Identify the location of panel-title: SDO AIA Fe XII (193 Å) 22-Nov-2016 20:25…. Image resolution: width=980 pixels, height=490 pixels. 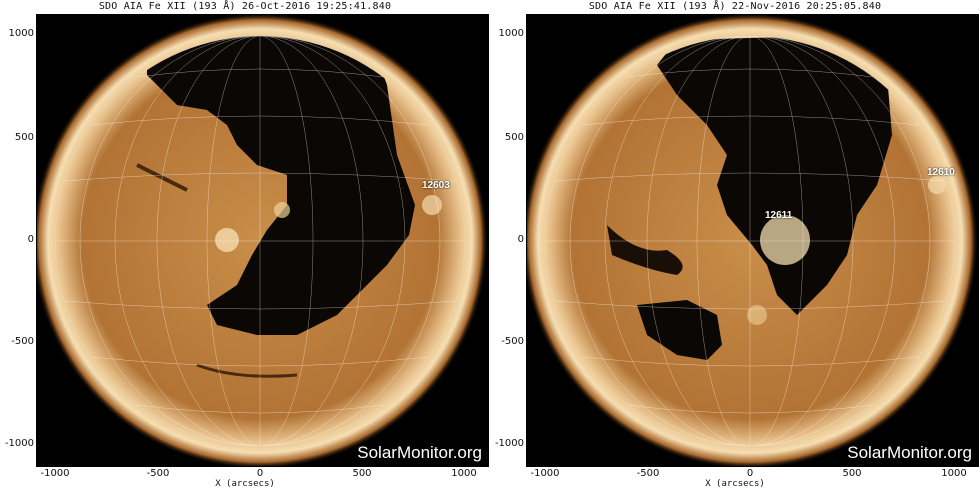
(735, 6).